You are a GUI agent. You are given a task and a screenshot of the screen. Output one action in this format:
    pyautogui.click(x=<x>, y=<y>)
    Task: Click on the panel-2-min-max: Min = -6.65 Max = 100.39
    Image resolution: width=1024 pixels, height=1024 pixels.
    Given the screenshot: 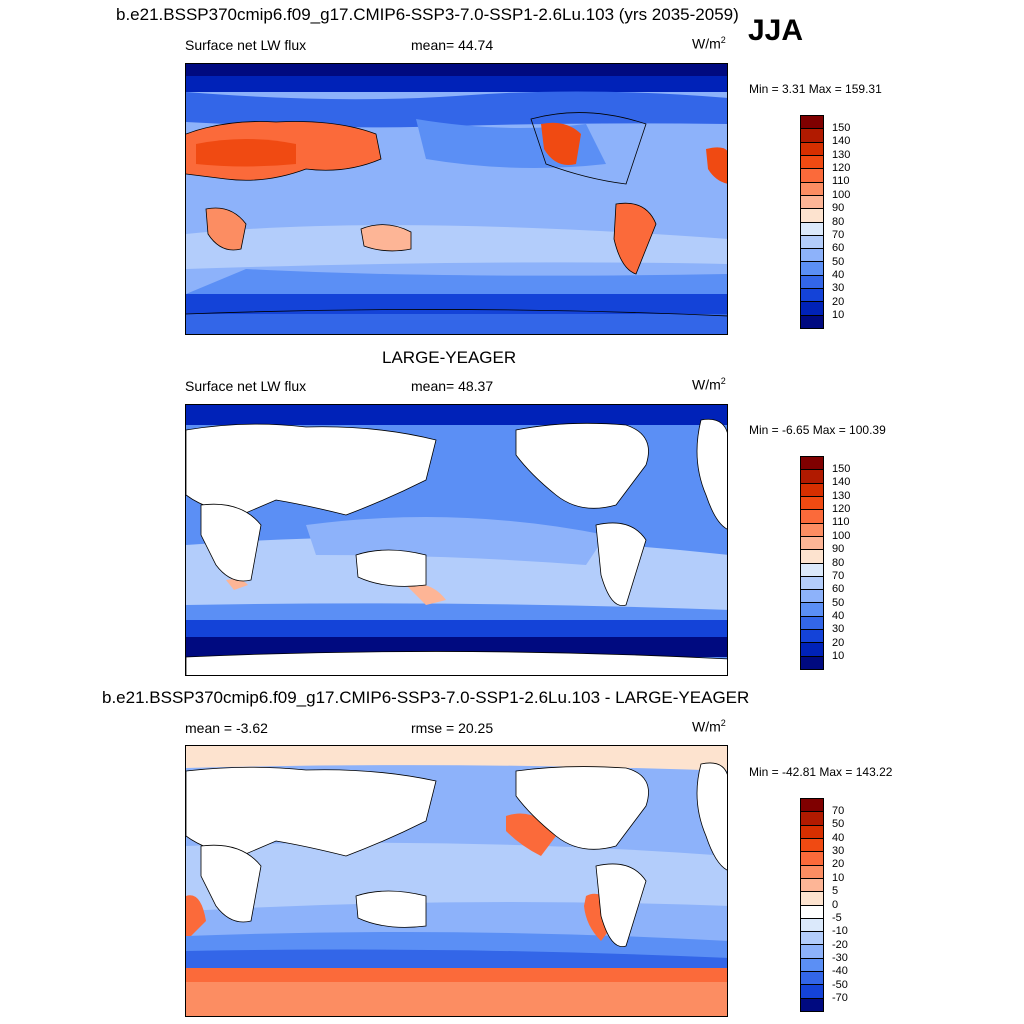 What is the action you would take?
    pyautogui.click(x=817, y=430)
    